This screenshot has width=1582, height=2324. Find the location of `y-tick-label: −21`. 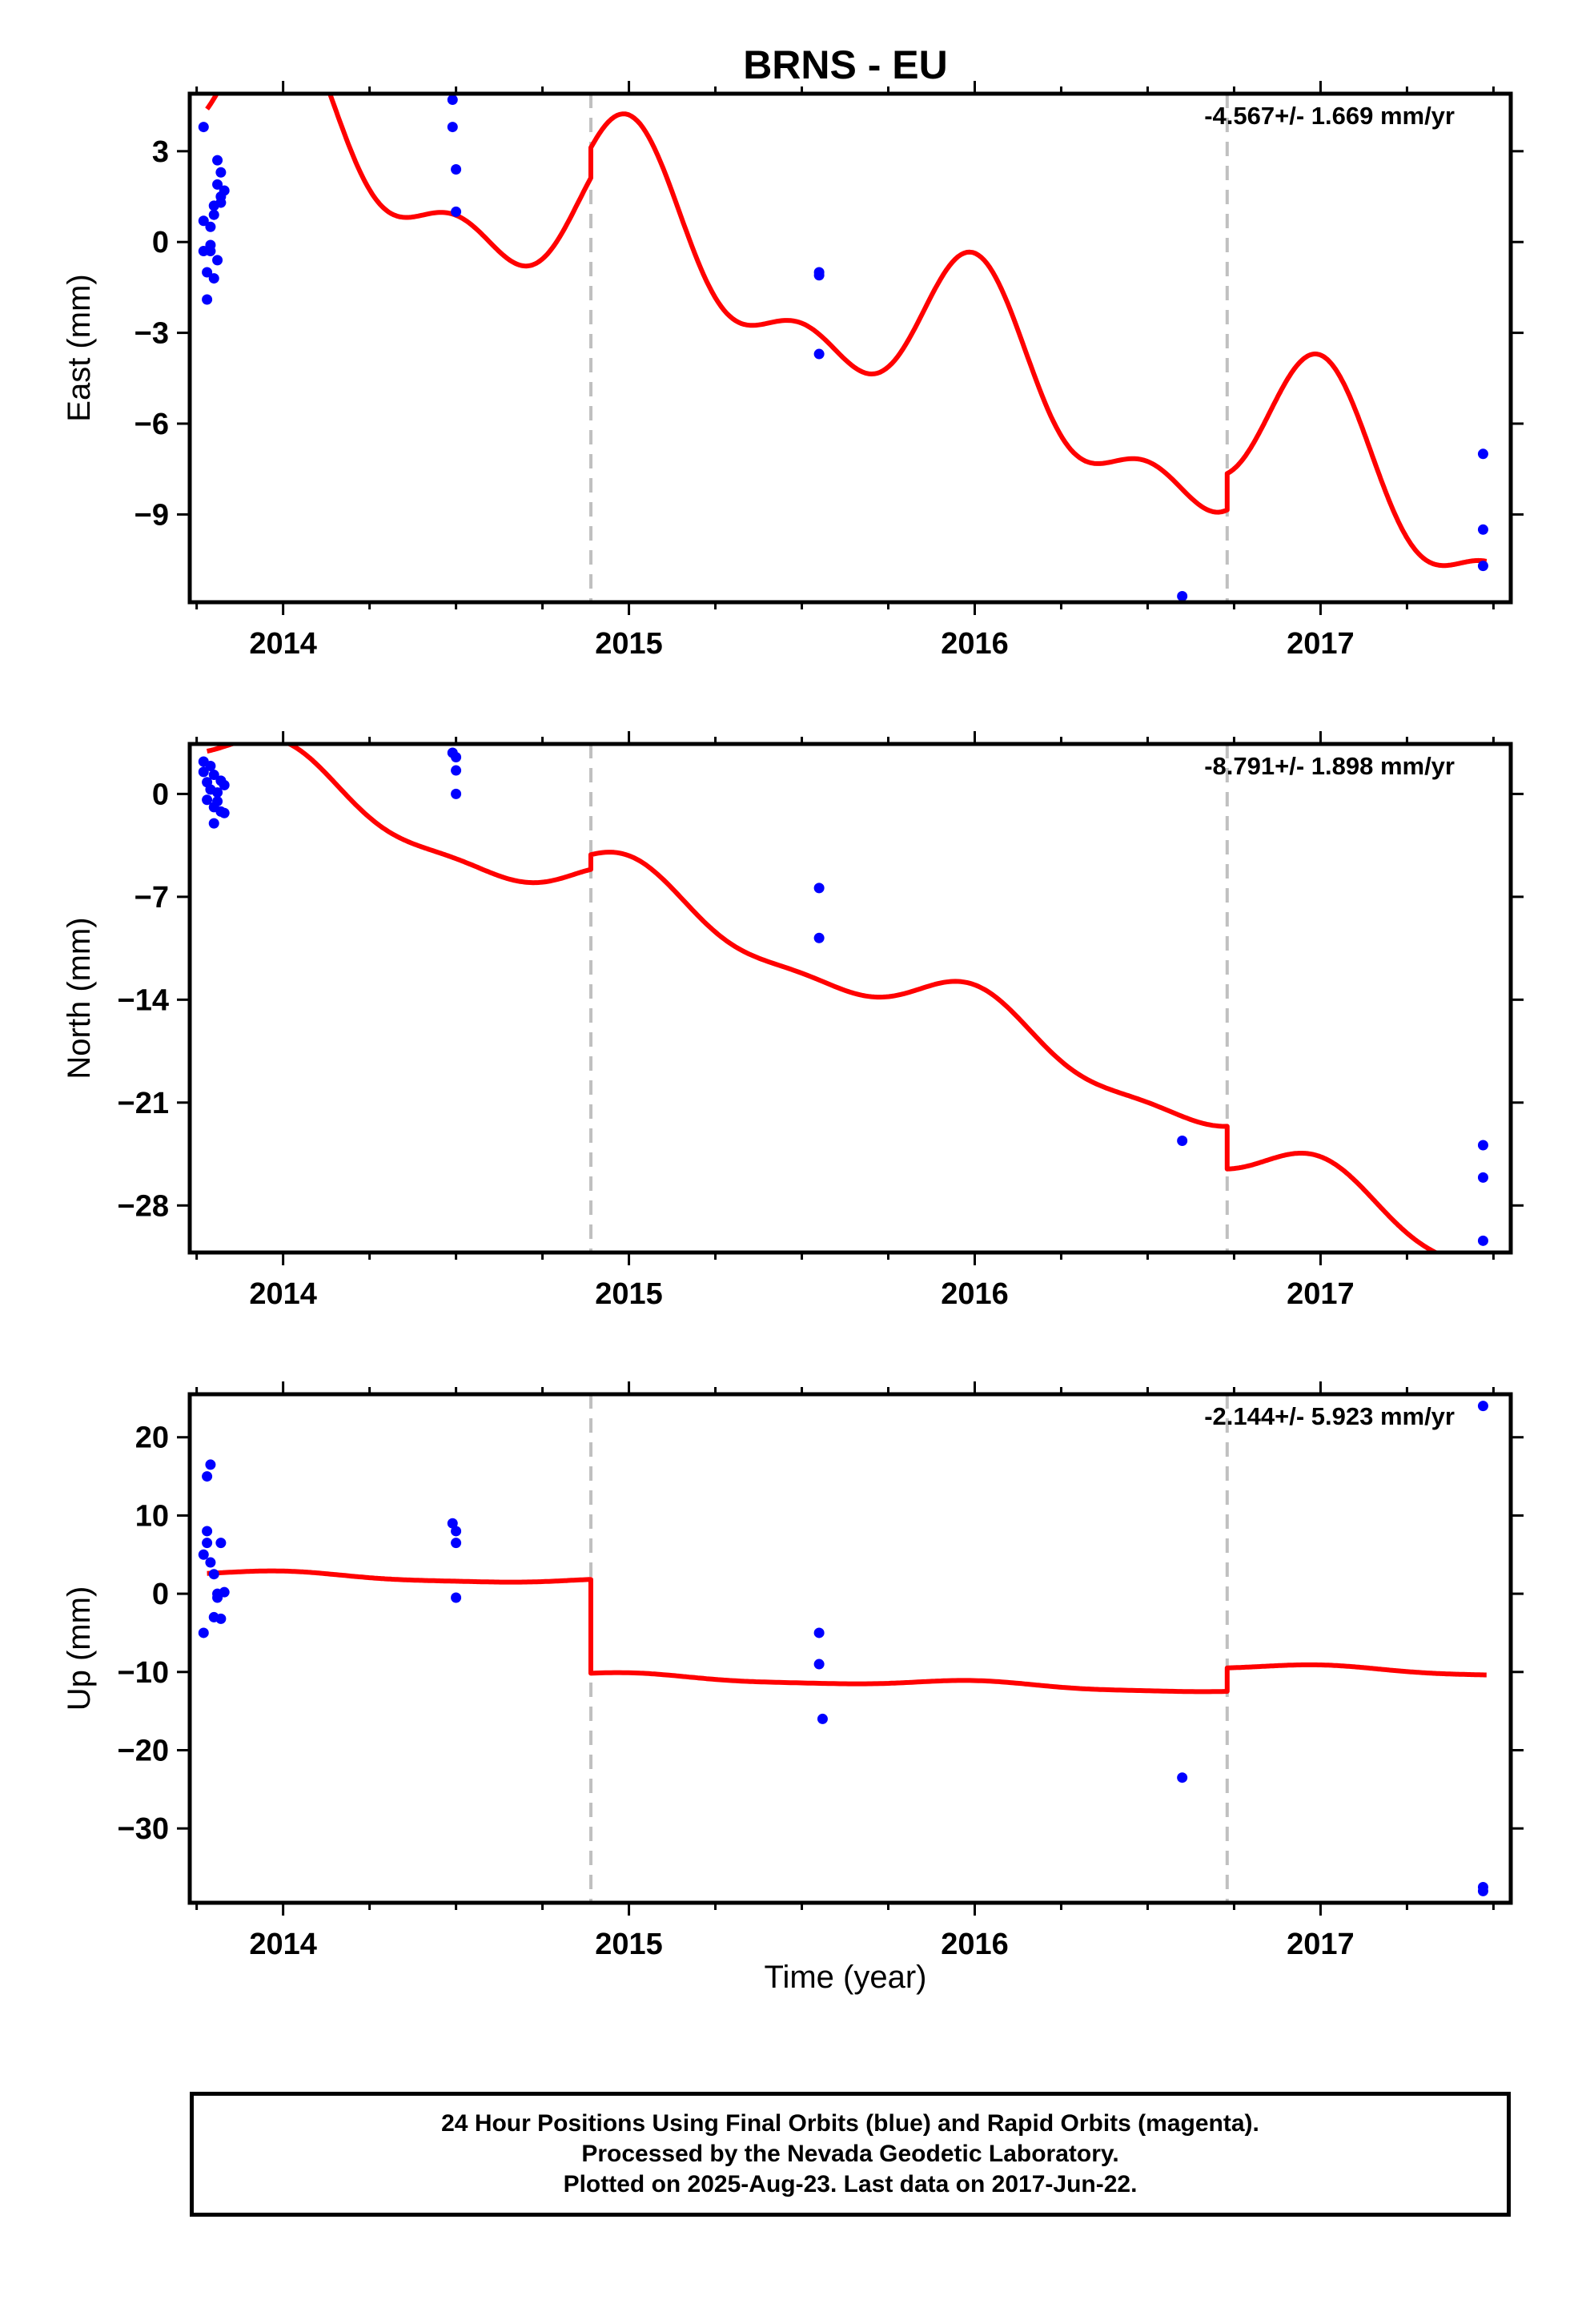

y-tick-label: −21 is located at coordinates (144, 1103).